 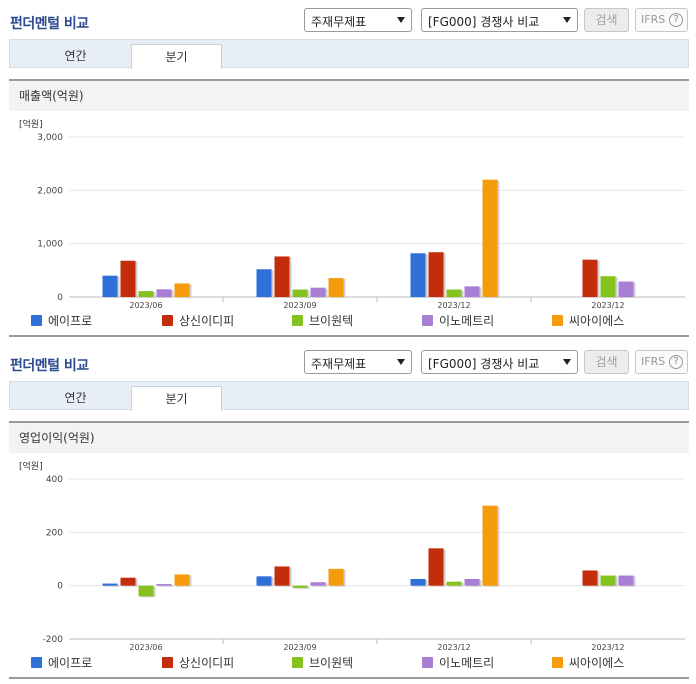 What do you see at coordinates (207, 321) in the screenshot?
I see `legend-label: 상신이디피` at bounding box center [207, 321].